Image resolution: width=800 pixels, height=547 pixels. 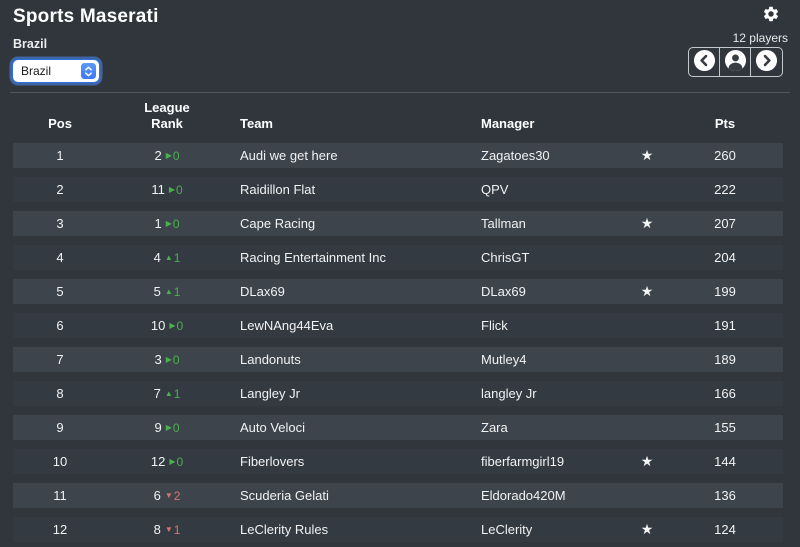 What do you see at coordinates (167, 529) in the screenshot?
I see `rank-cell: 8 ▼ 1` at bounding box center [167, 529].